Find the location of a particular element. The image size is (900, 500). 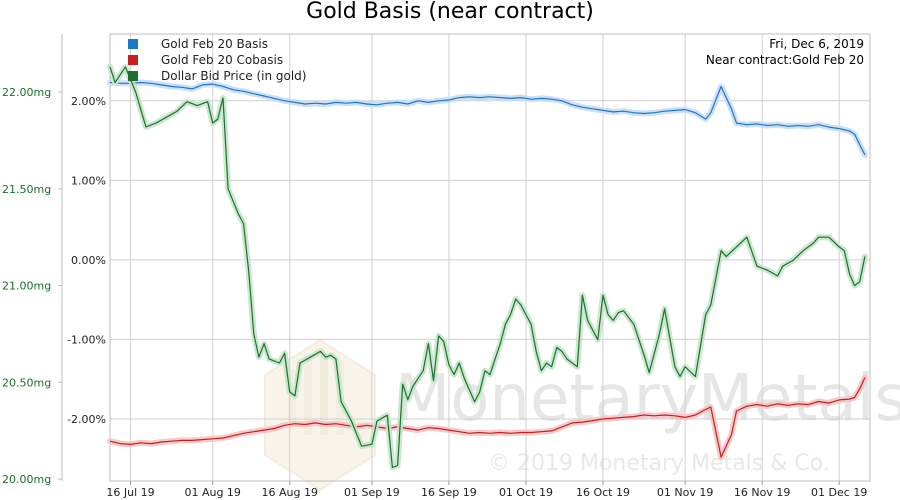

x-axis-tick-label: 16 Oct 19 is located at coordinates (603, 492).